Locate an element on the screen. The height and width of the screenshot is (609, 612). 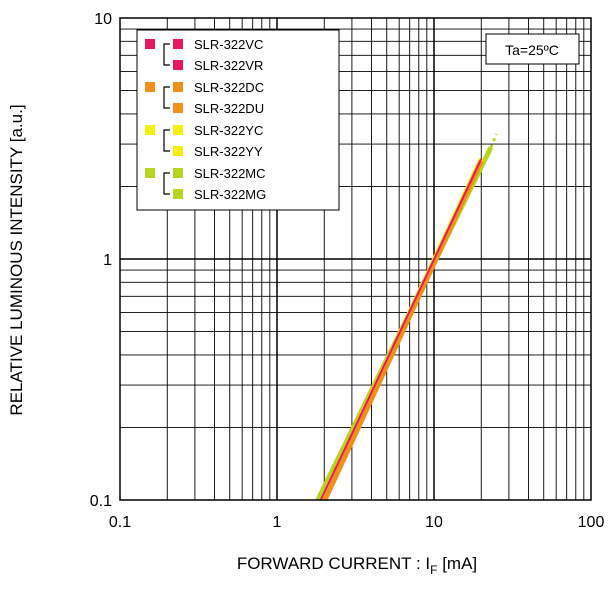
series-line is located at coordinates (403, 330).